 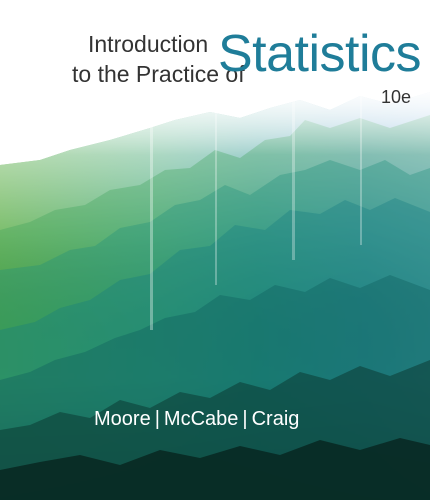 I want to click on title-line-introduction: Introduction, so click(x=148, y=44).